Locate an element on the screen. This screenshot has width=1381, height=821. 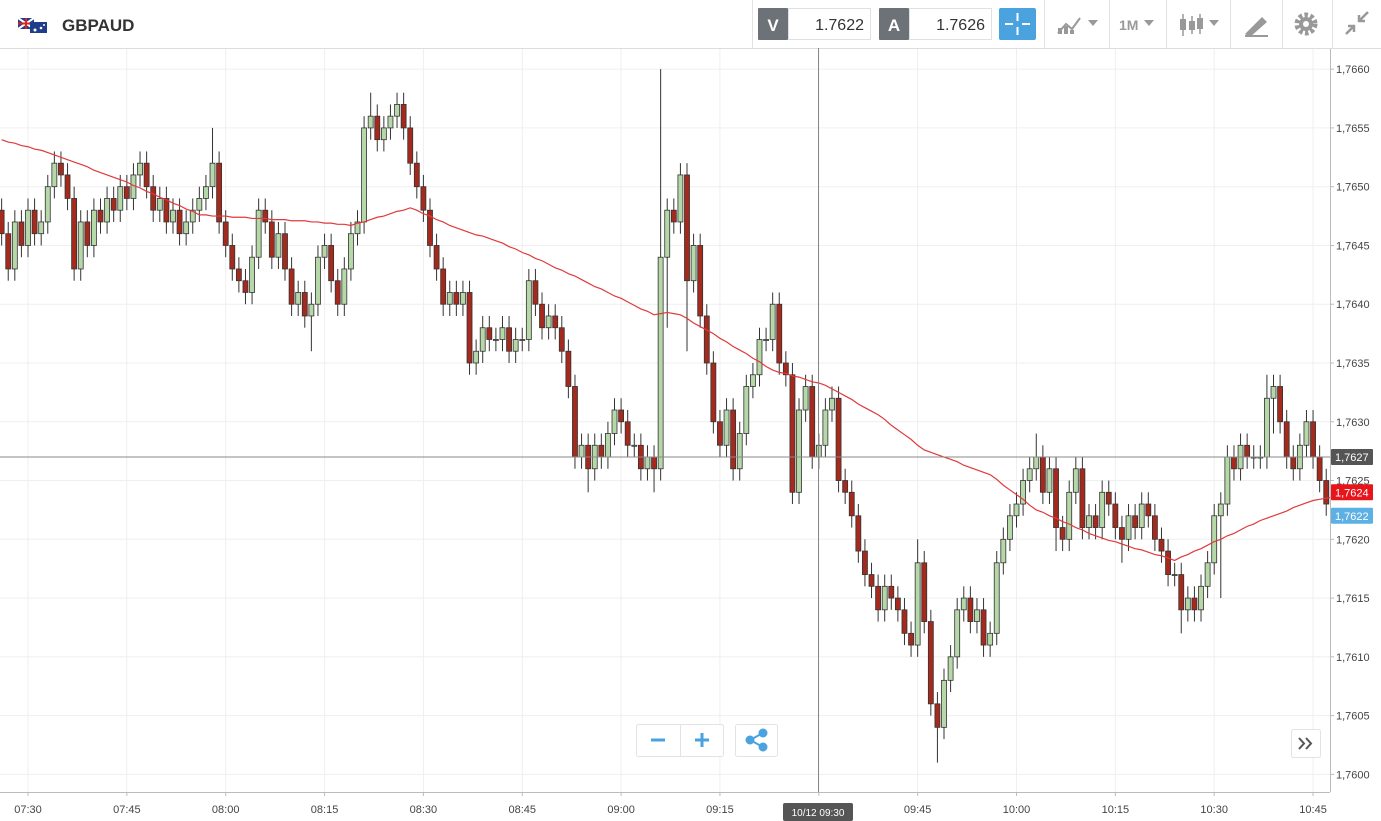
buy-label: A is located at coordinates (894, 25).